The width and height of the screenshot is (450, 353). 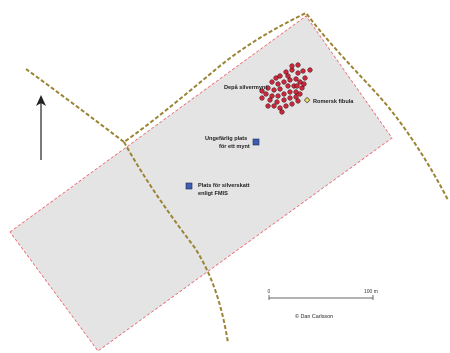 I want to click on label-coin-place-1: Ungefärlig plats, so click(x=226, y=139).